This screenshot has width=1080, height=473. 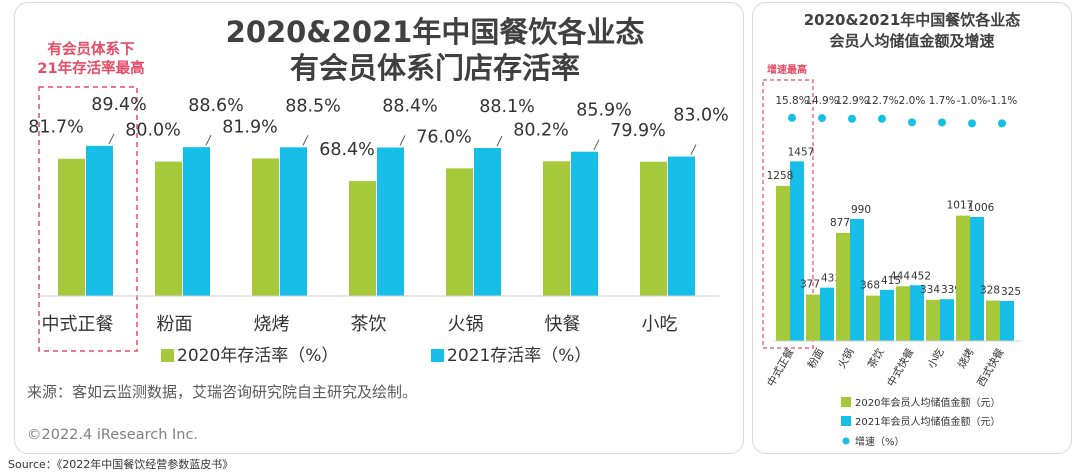 What do you see at coordinates (541, 130) in the screenshot?
I see `label-2020-5: 80.2%` at bounding box center [541, 130].